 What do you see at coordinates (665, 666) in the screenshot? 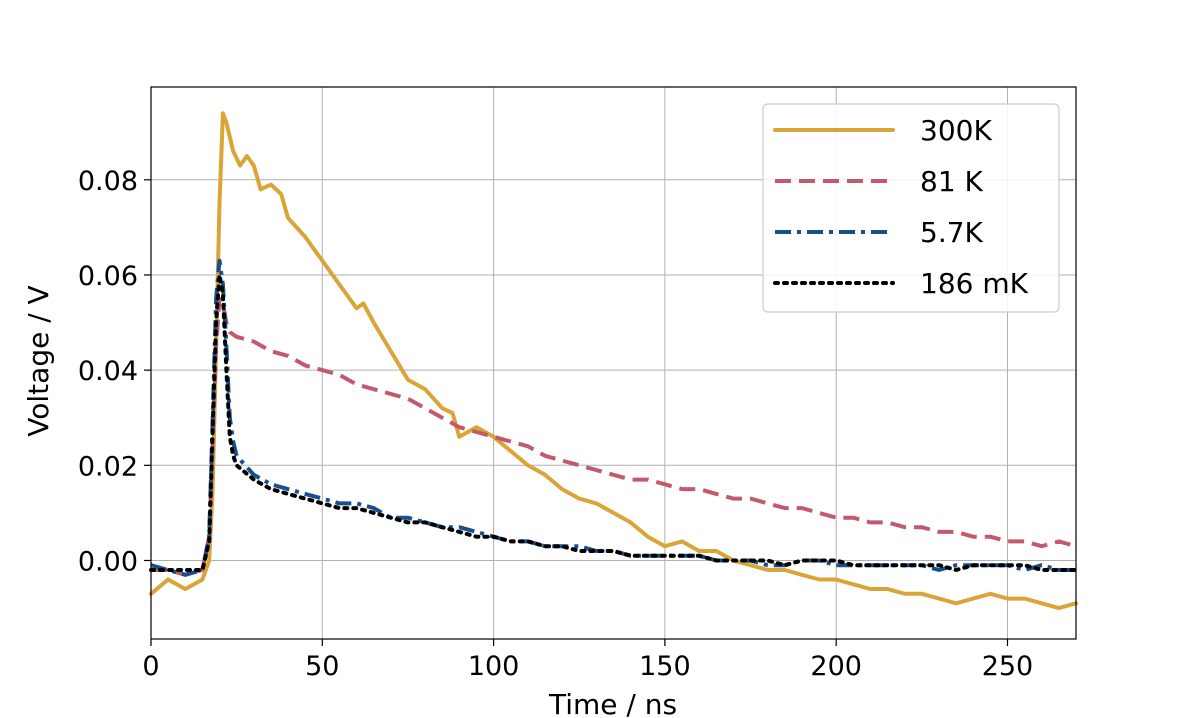
I see `x-tick-label: 150` at bounding box center [665, 666].